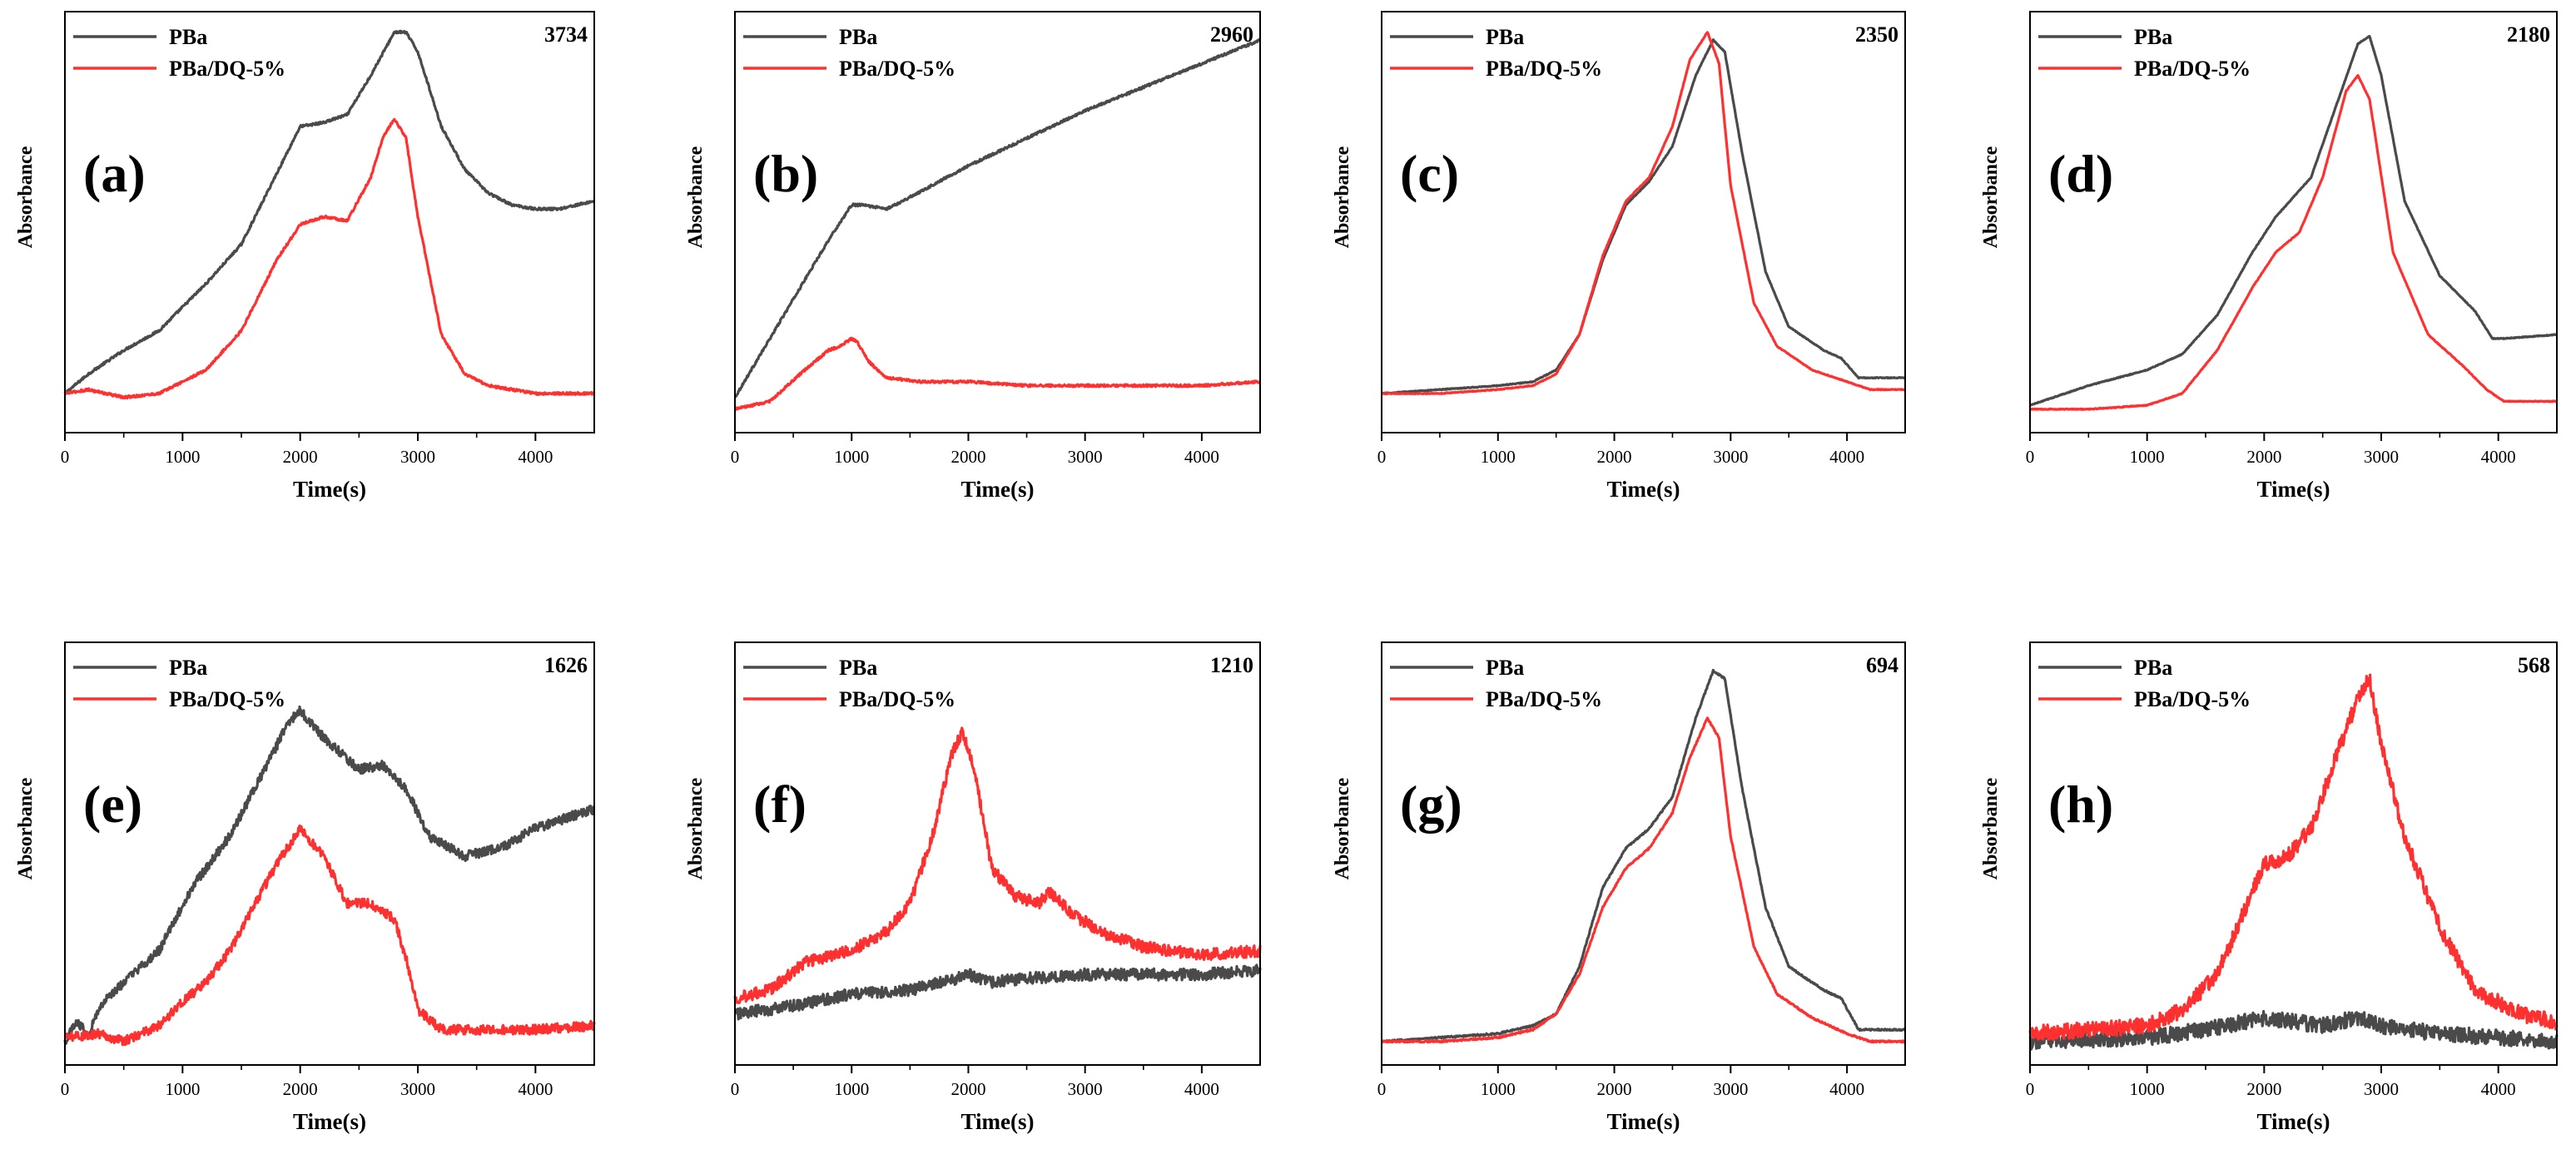  I want to click on wavenumber-label: 2960, so click(1231, 34).